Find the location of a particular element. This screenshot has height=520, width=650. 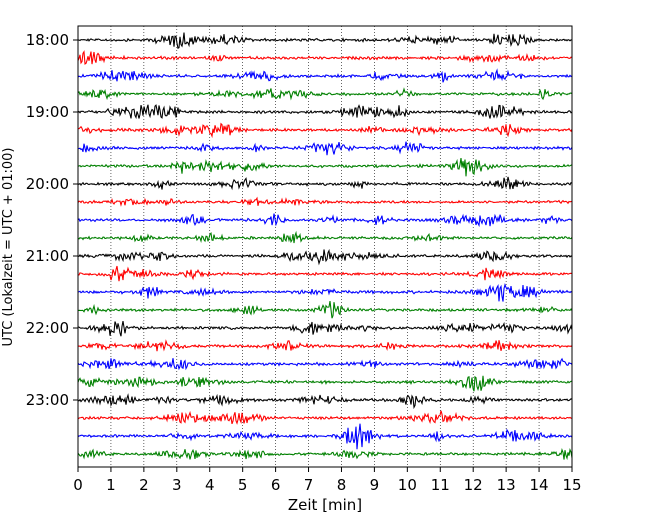

trace-2015 is located at coordinates (325, 201).